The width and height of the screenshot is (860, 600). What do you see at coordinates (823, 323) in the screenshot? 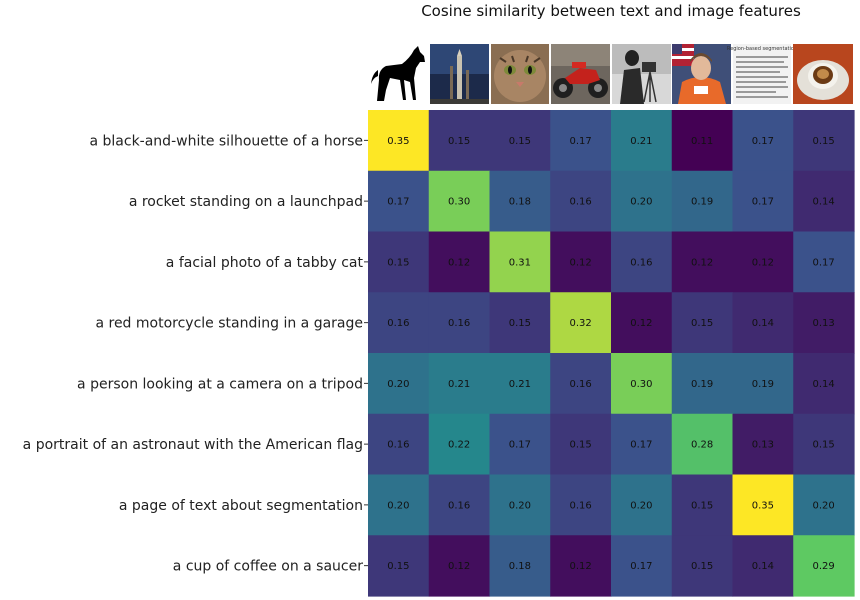
I see `heatmap-cell-value: 0.13` at bounding box center [823, 323].